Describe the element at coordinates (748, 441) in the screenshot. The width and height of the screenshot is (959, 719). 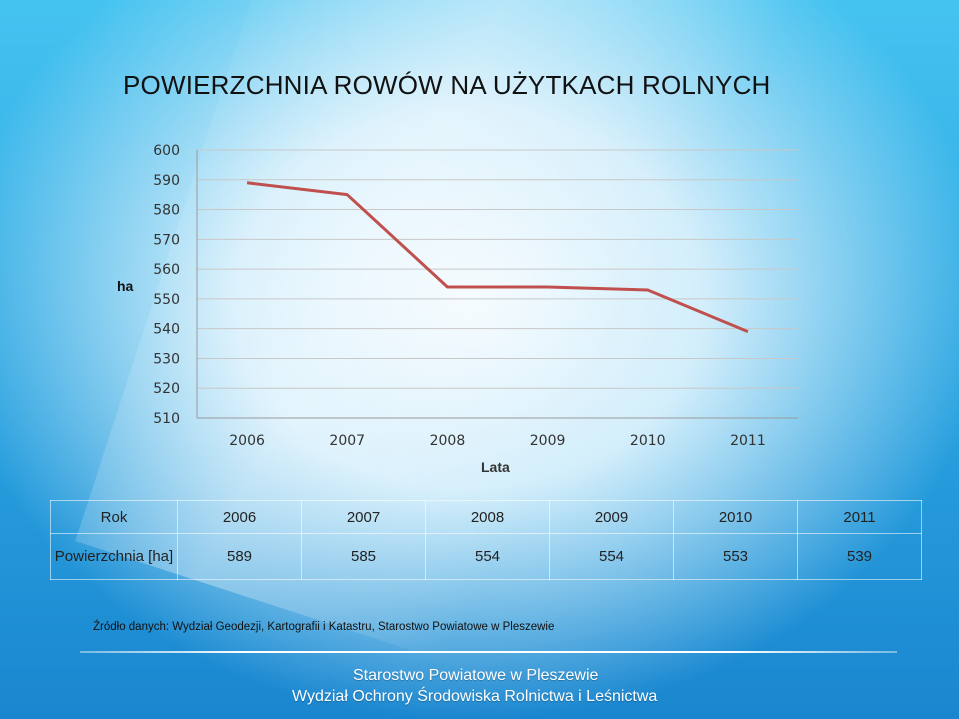
I see `x-tick-label: 2011` at that location.